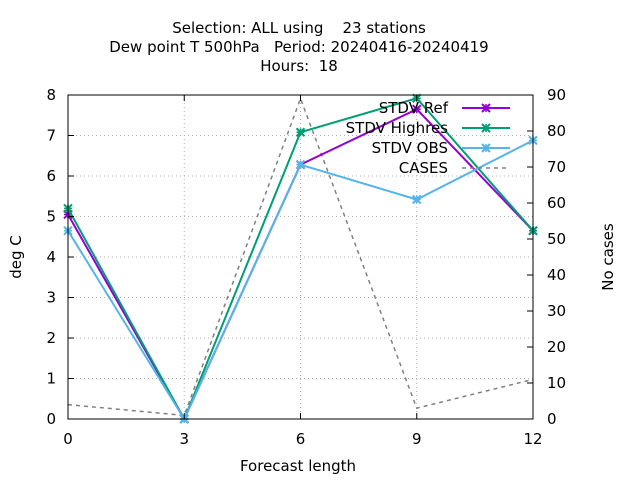 The width and height of the screenshot is (640, 480). What do you see at coordinates (532, 439) in the screenshot?
I see `x-tick-label: 12` at bounding box center [532, 439].